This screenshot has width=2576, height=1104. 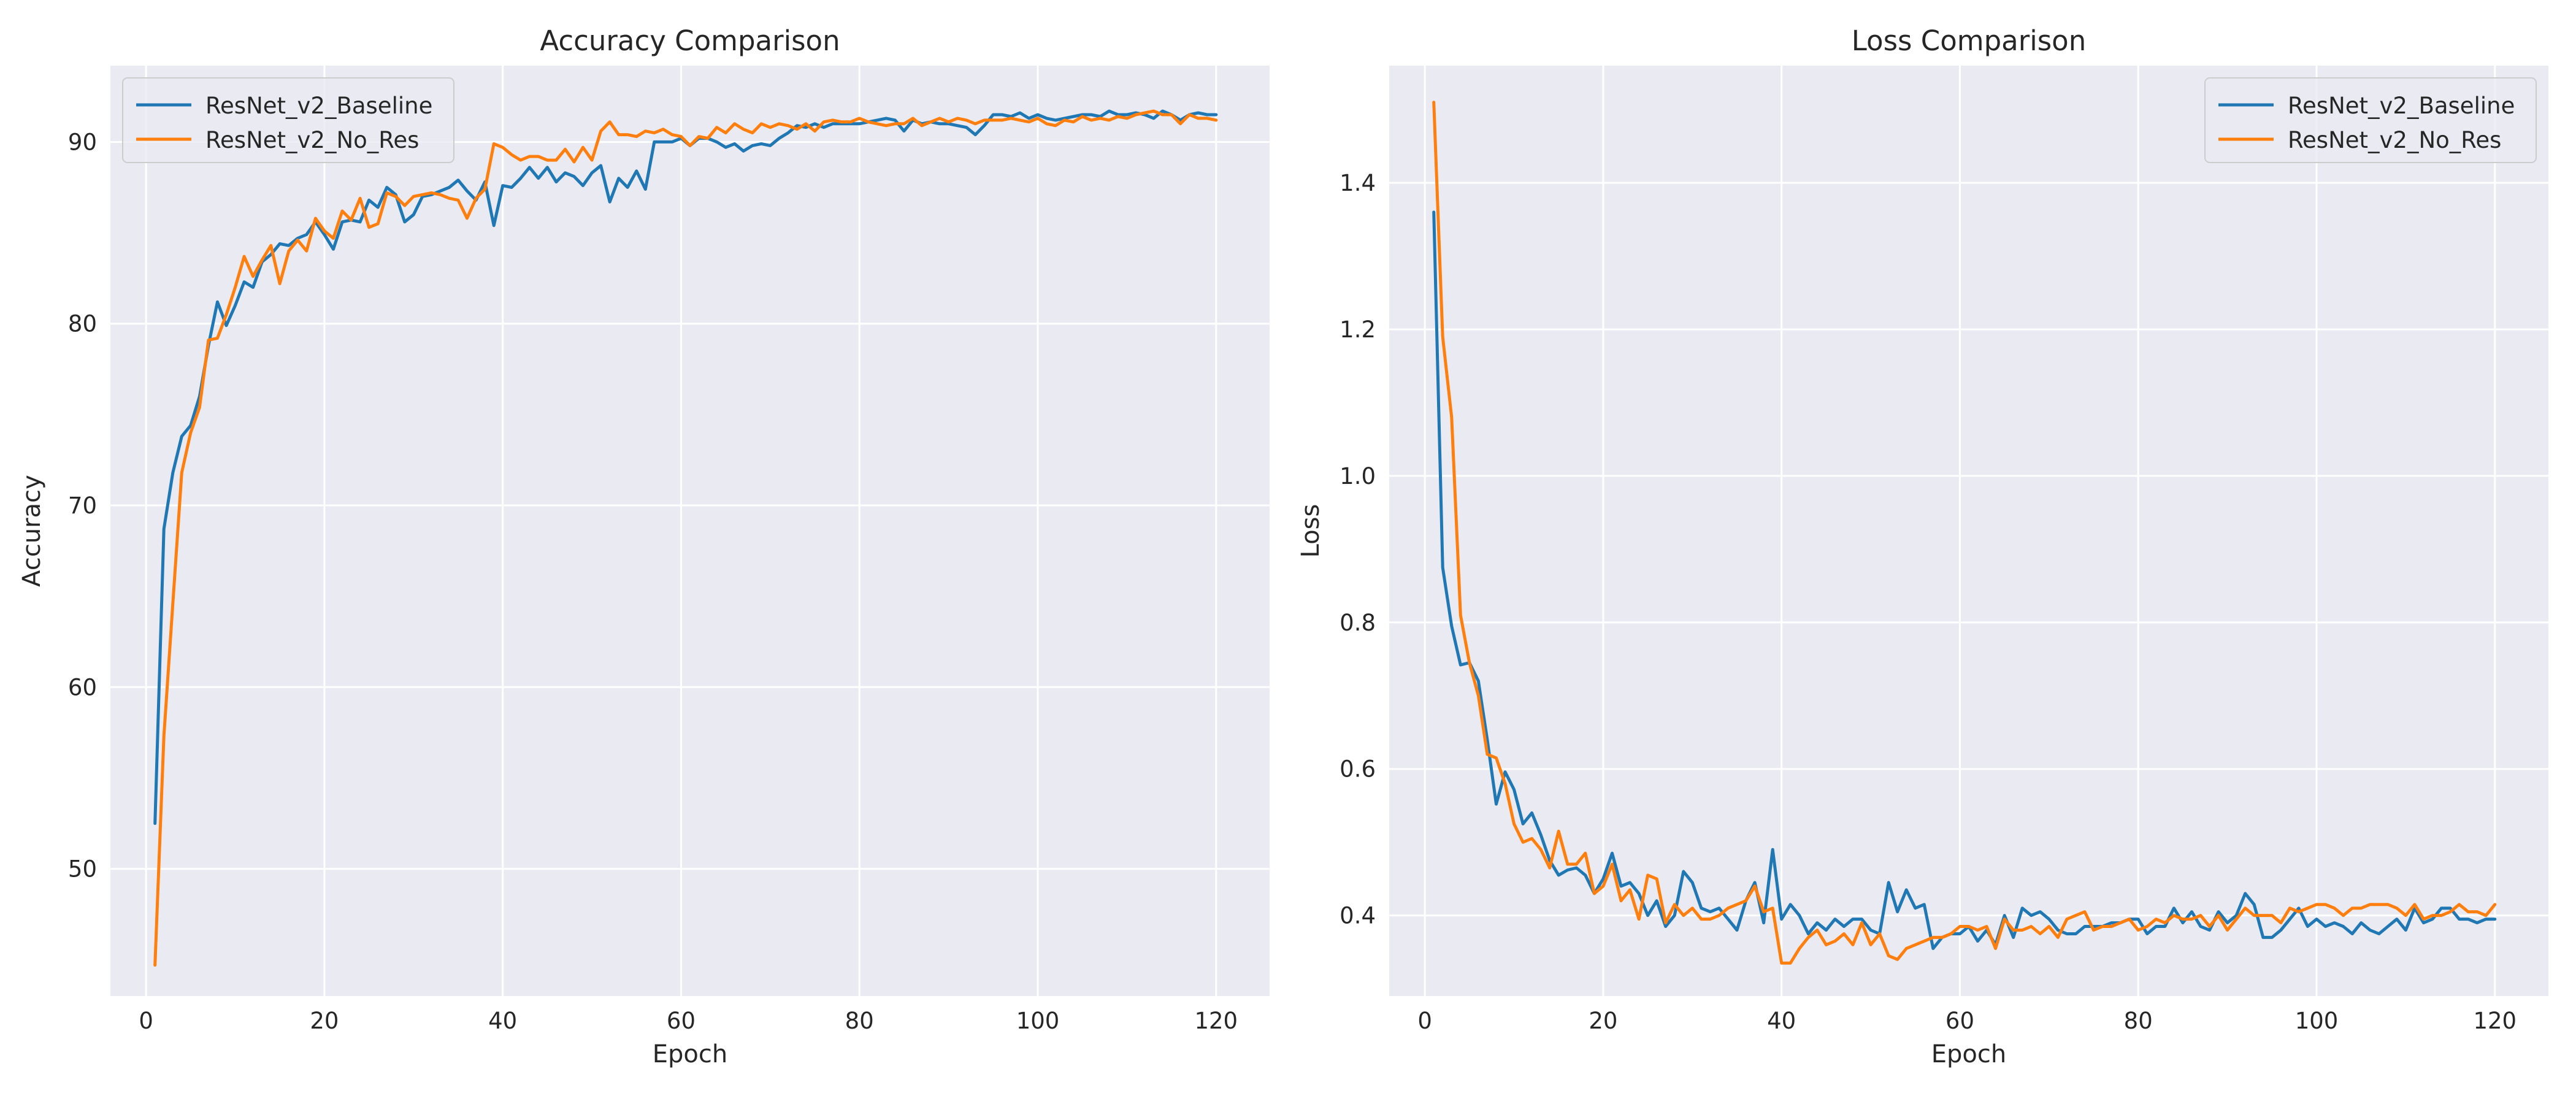 I want to click on y-tick-label: 1.0, so click(x=1358, y=476).